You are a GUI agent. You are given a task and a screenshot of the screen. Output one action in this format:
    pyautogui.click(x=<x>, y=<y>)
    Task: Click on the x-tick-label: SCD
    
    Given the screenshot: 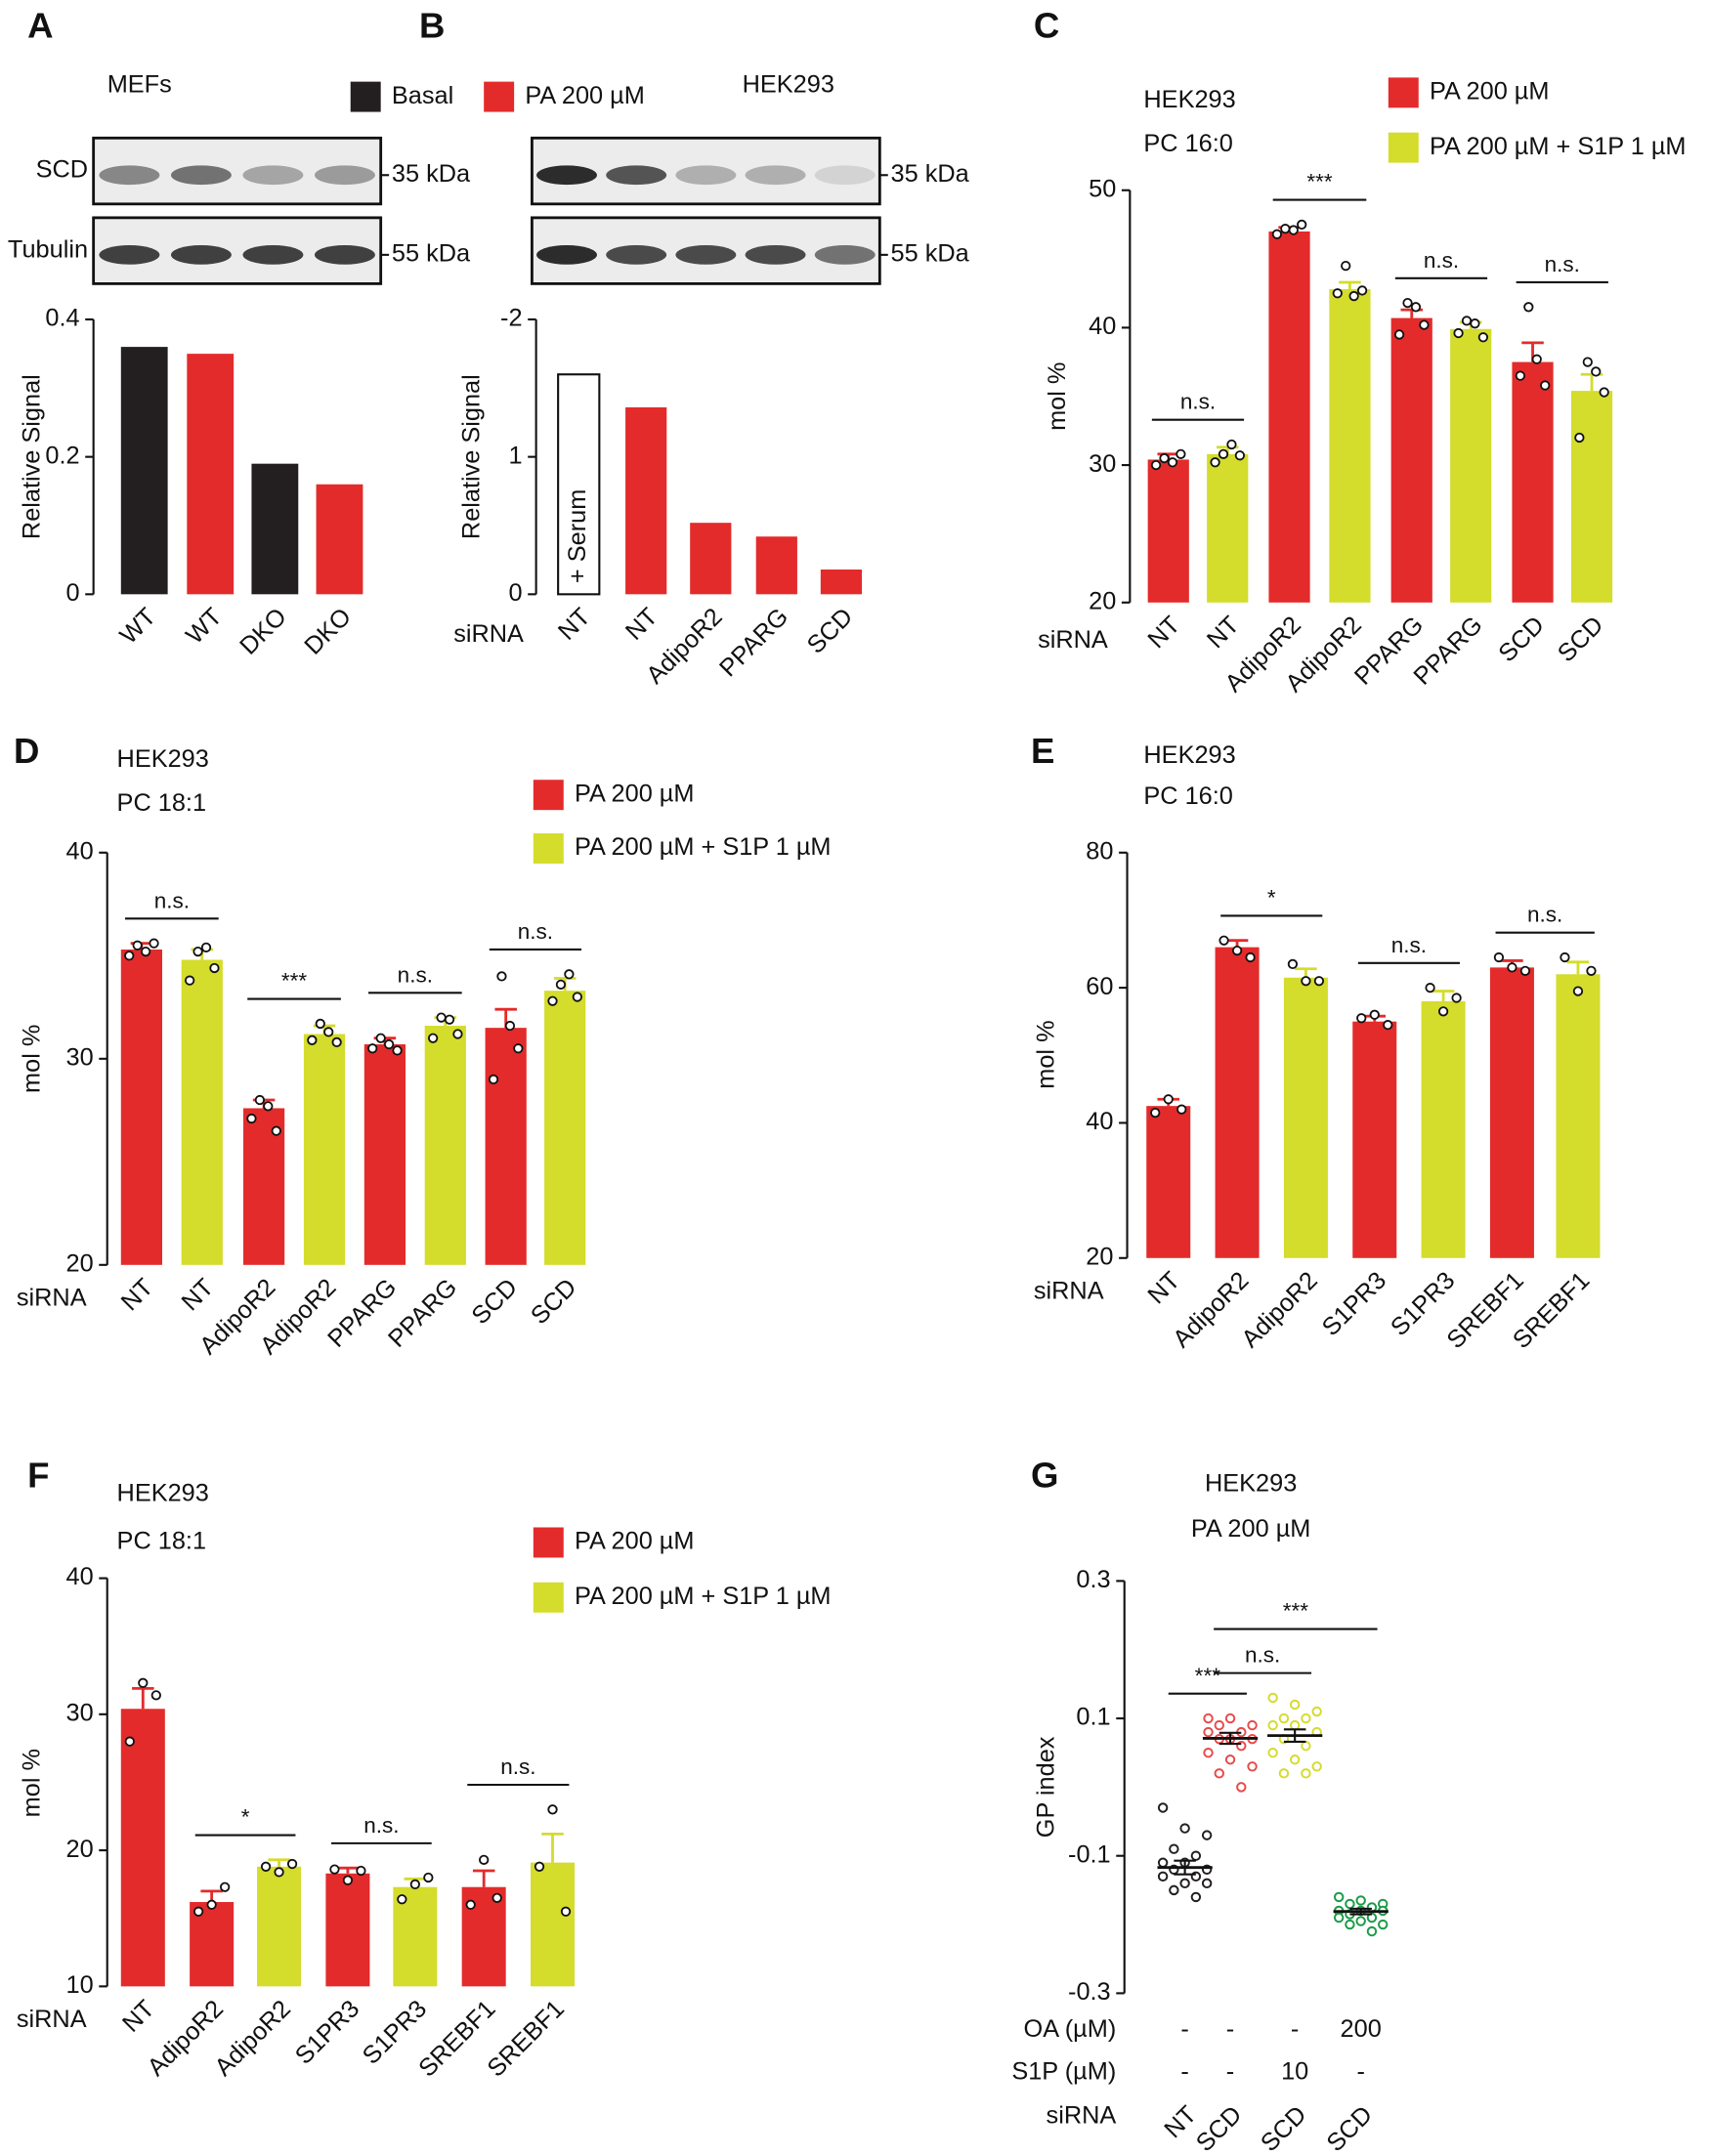 What is the action you would take?
    pyautogui.click(x=1219, y=2129)
    